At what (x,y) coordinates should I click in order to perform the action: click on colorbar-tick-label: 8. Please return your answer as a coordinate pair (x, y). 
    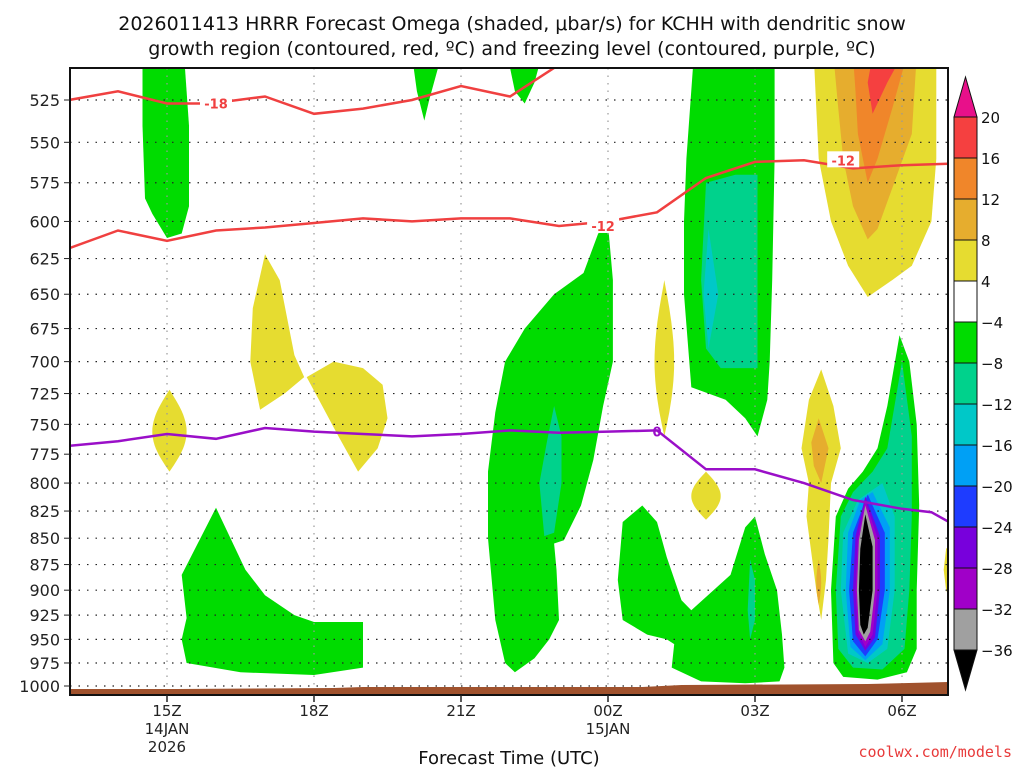
    Looking at the image, I should click on (986, 241).